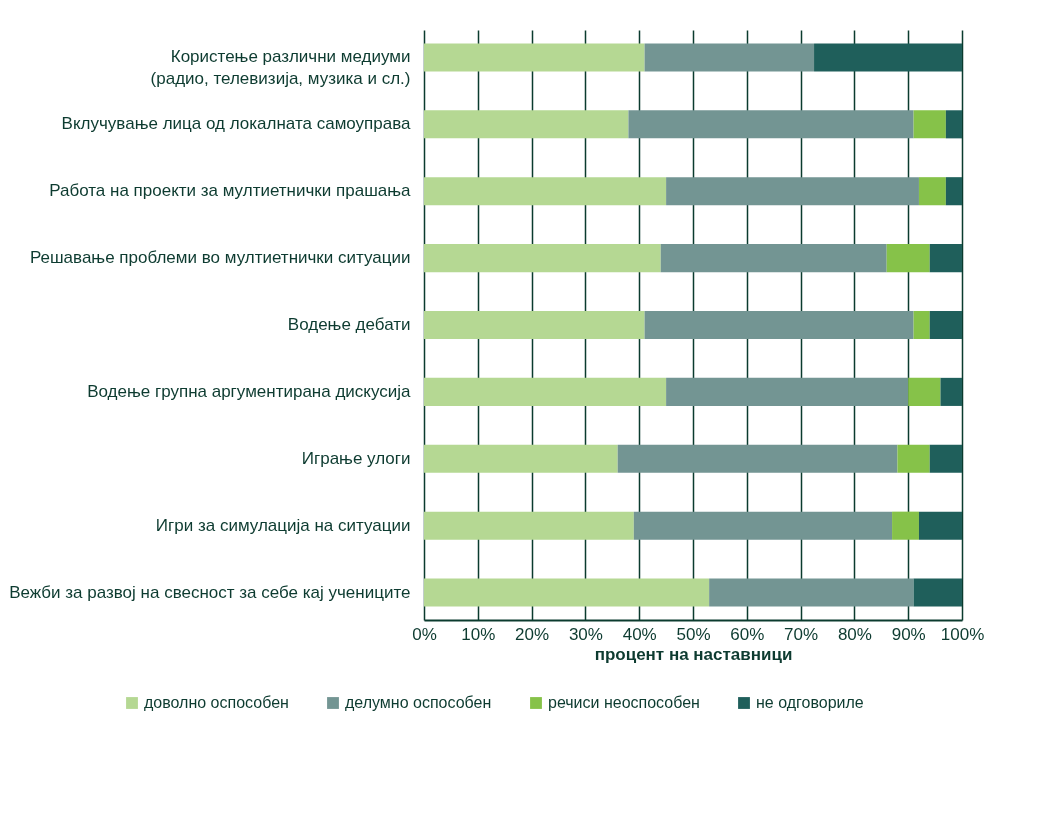 This screenshot has height=822, width=1059. What do you see at coordinates (280, 68) in the screenshot?
I see `y-tick-label: Користење различни медиуми (радио, телевизија, музика и сл.)` at bounding box center [280, 68].